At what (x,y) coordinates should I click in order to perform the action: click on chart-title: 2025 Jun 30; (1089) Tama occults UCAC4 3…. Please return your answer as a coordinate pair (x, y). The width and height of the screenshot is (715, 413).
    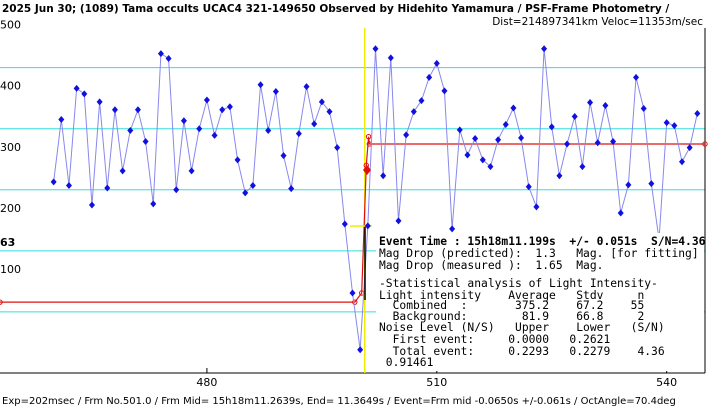
    Looking at the image, I should click on (335, 9).